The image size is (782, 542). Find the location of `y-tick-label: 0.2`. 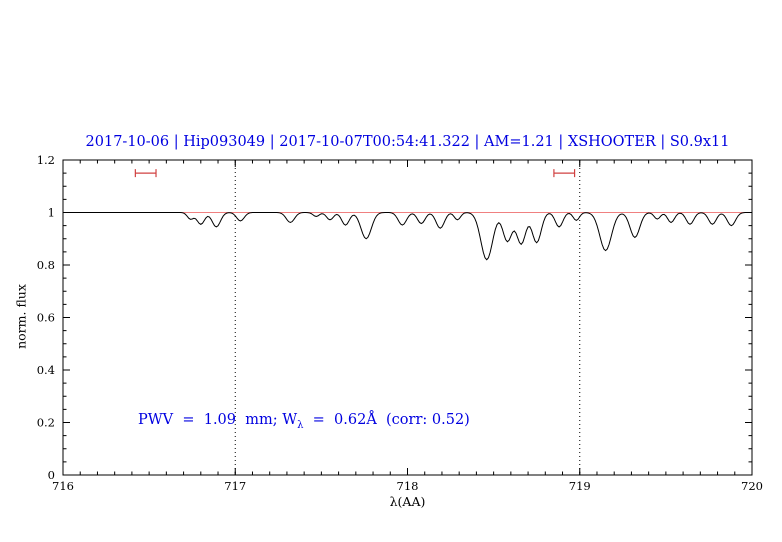

y-tick-label: 0.2 is located at coordinates (46, 423).